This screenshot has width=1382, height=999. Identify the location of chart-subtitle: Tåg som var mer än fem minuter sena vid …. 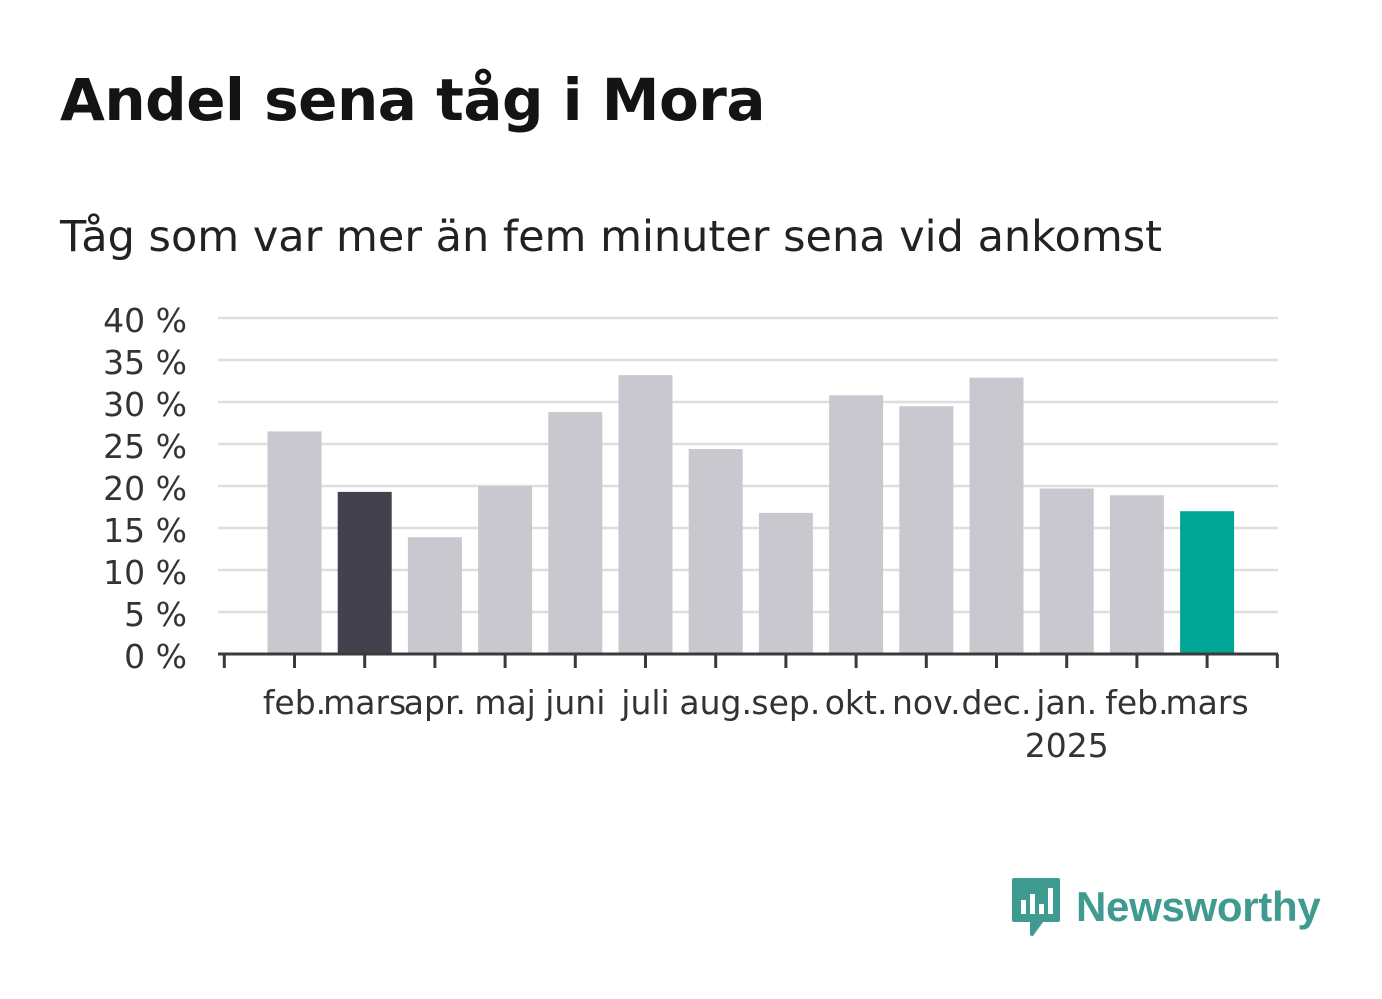
(611, 237).